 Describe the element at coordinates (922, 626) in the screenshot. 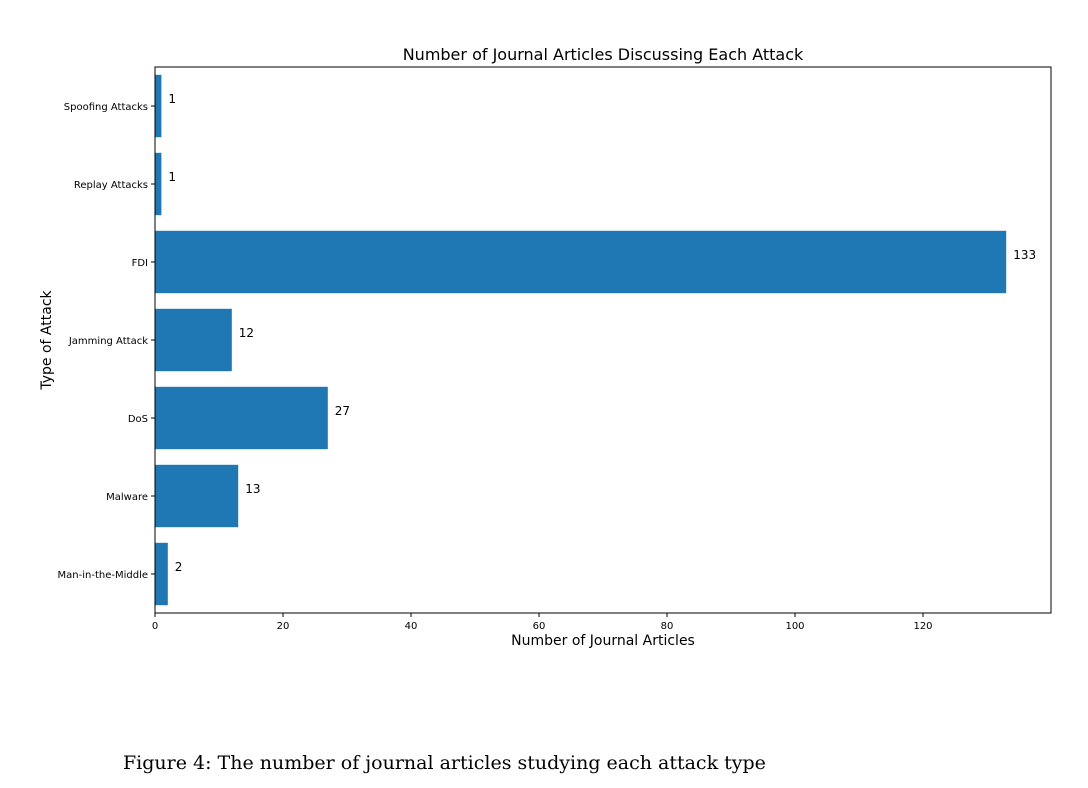

I see `x-tick-label: 120` at that location.